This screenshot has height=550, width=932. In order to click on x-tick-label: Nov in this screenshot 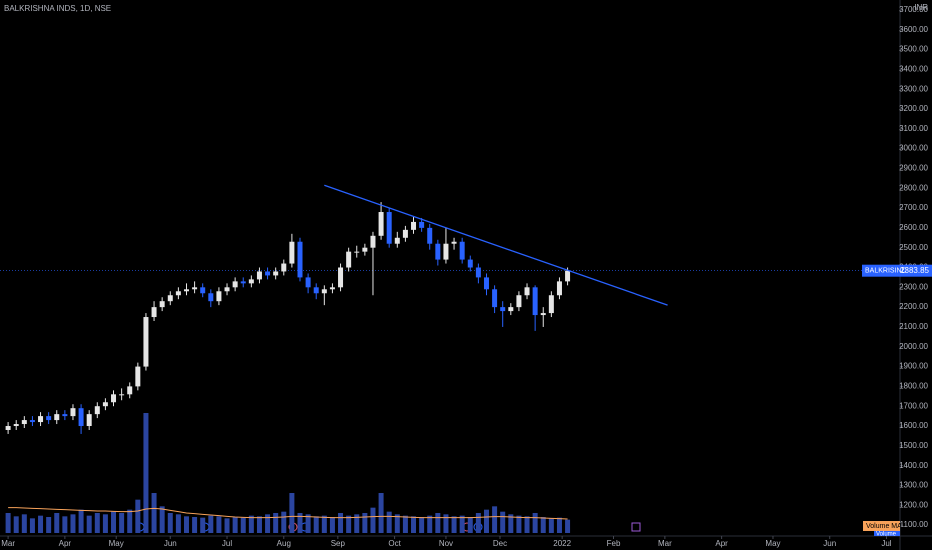, I will do `click(446, 543)`.